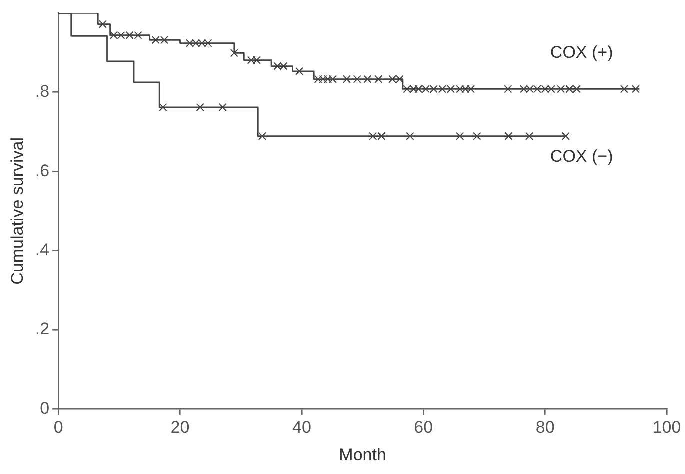 Image resolution: width=685 pixels, height=474 pixels. What do you see at coordinates (582, 52) in the screenshot?
I see `annotation: COX (+)` at bounding box center [582, 52].